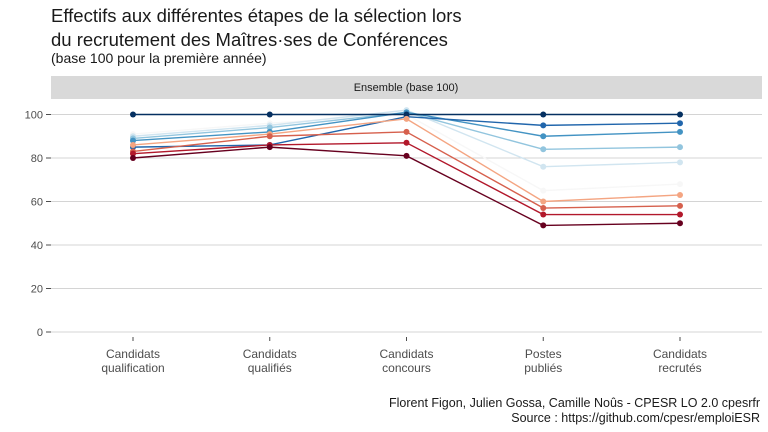  I want to click on facet-strip, so click(406, 87).